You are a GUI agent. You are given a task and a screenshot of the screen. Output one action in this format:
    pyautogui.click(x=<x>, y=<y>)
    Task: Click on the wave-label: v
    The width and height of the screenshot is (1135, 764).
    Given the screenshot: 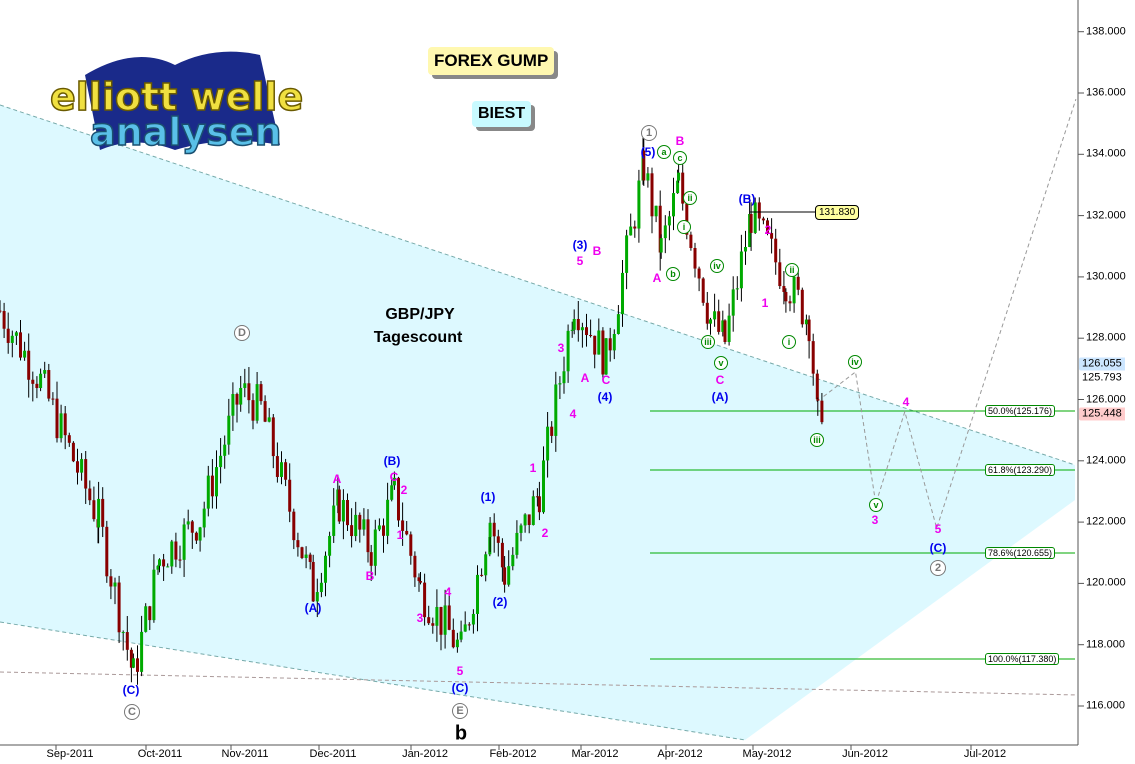 What is the action you would take?
    pyautogui.click(x=721, y=363)
    